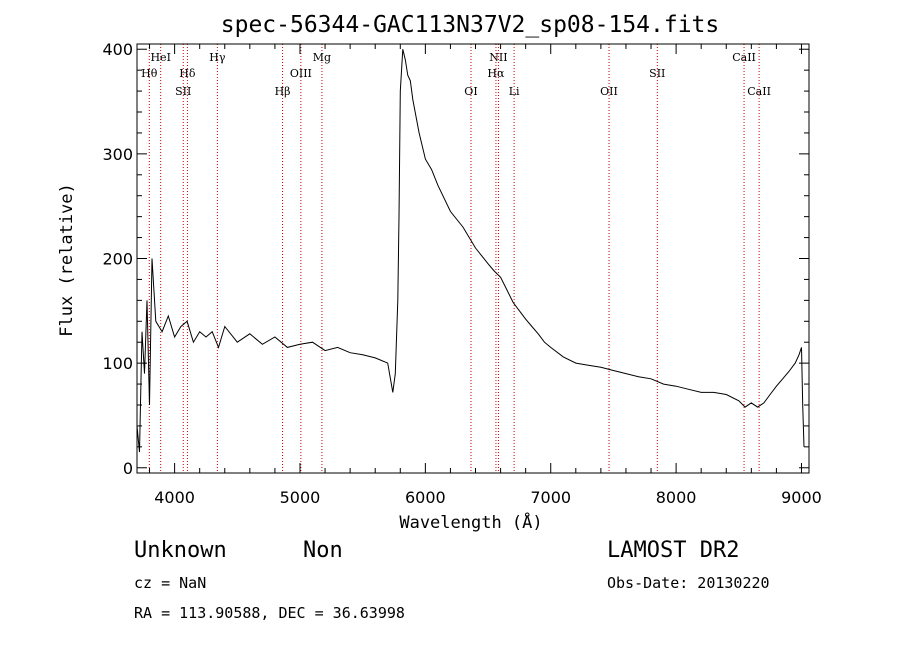 The width and height of the screenshot is (900, 649). Describe the element at coordinates (301, 73) in the screenshot. I see `marker-label: OIII` at that location.